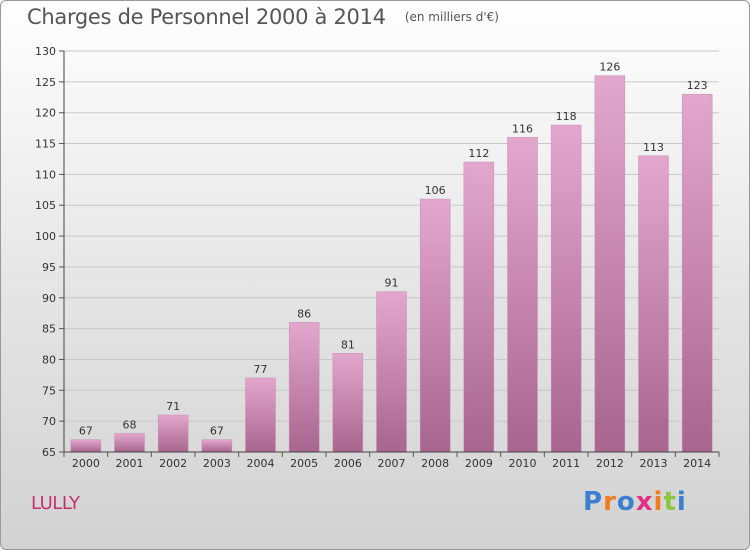  Describe the element at coordinates (697, 273) in the screenshot. I see `bar-2014` at that location.